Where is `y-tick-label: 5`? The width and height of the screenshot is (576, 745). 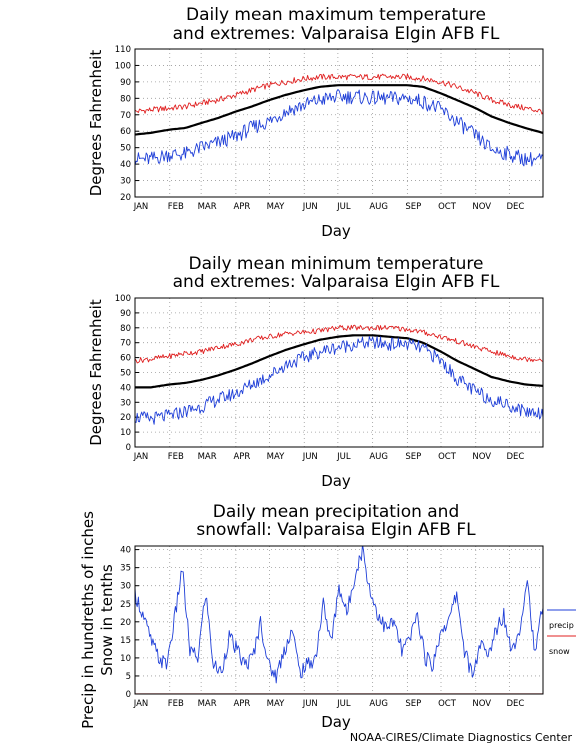
y-tick-label: 5 is located at coordinates (128, 677).